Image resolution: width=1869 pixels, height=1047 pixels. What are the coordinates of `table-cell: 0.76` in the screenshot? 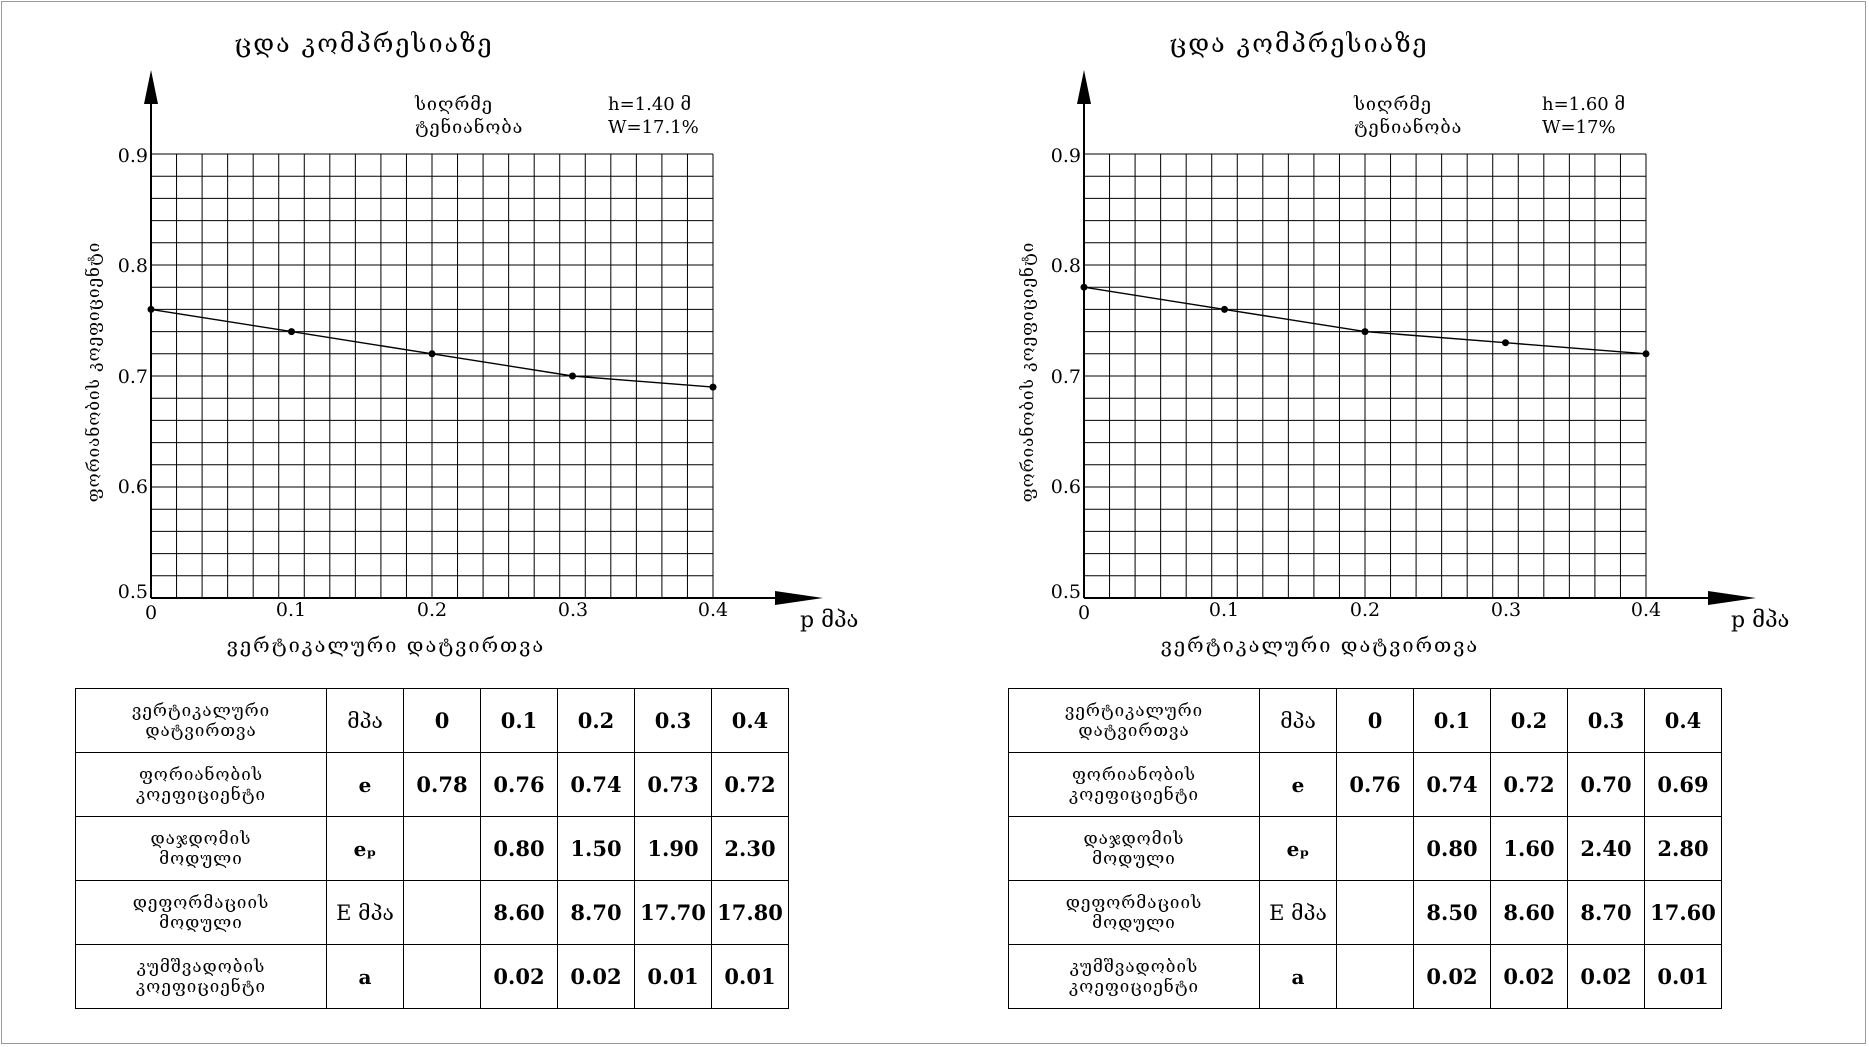 It's located at (519, 784).